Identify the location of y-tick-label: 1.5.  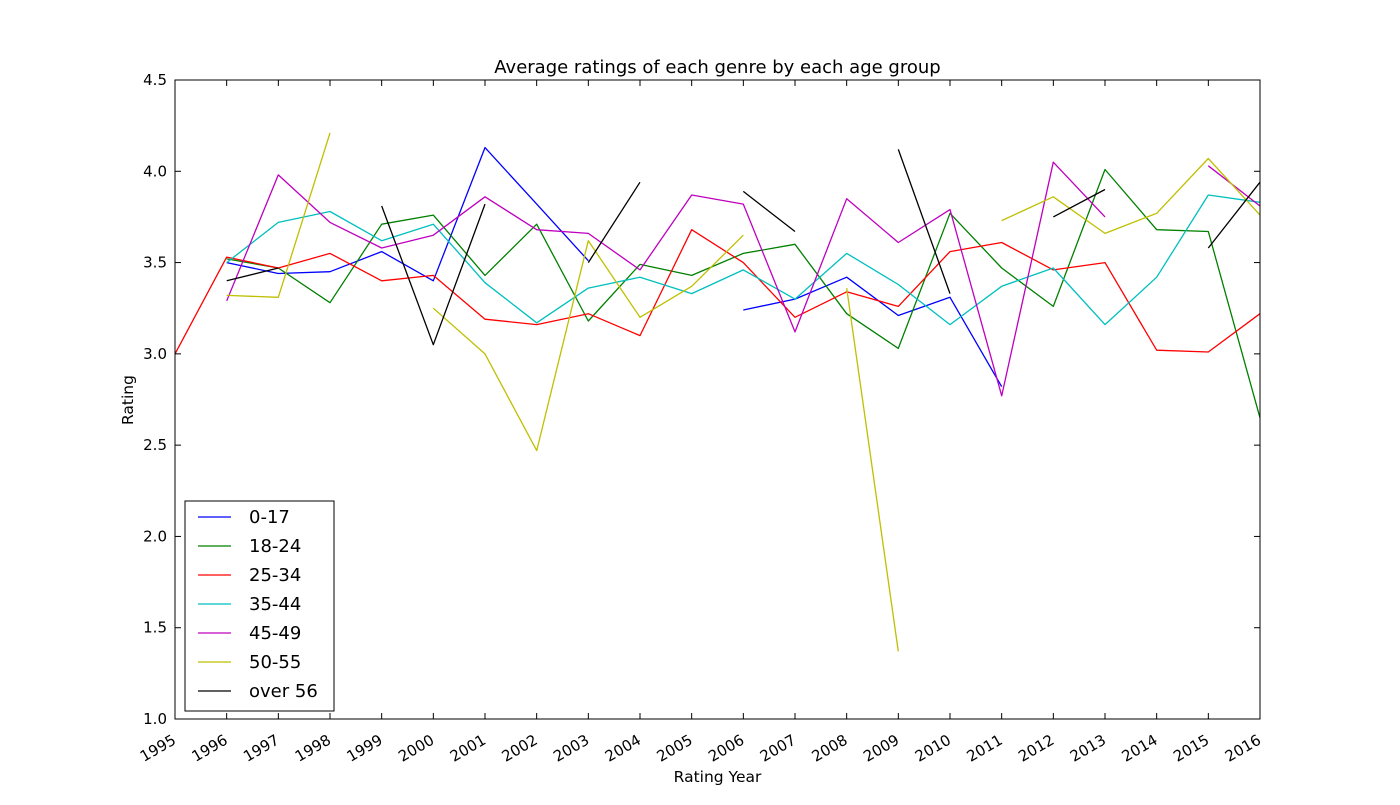
(155, 628).